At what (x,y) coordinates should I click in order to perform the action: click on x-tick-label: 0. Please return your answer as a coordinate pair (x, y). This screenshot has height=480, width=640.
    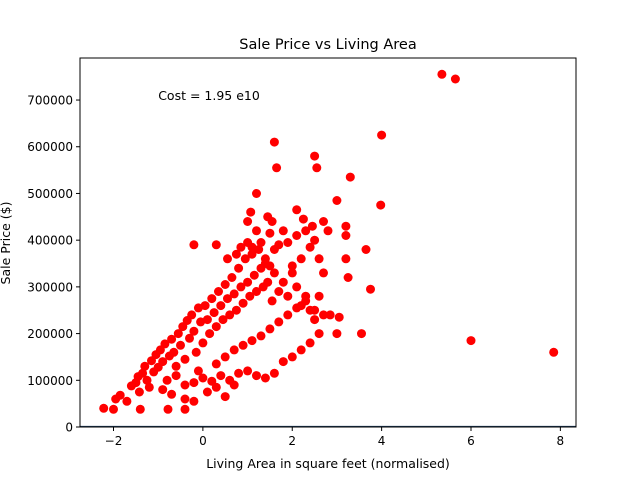
    Looking at the image, I should click on (203, 441).